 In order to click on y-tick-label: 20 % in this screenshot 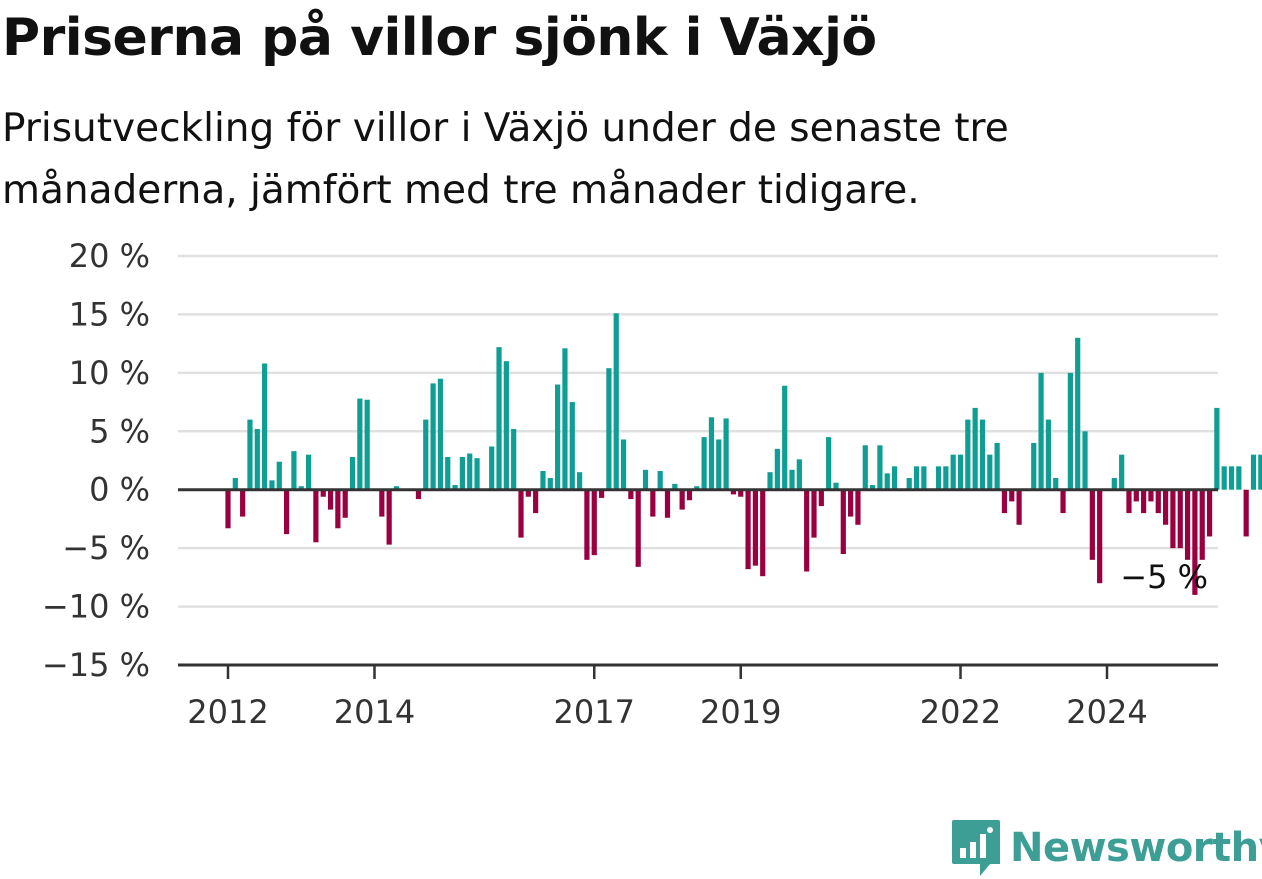, I will do `click(109, 256)`.